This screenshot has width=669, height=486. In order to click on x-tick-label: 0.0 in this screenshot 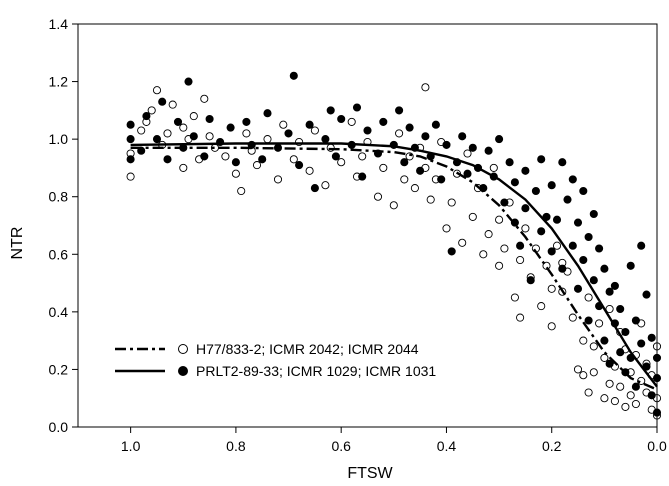, I will do `click(657, 446)`.